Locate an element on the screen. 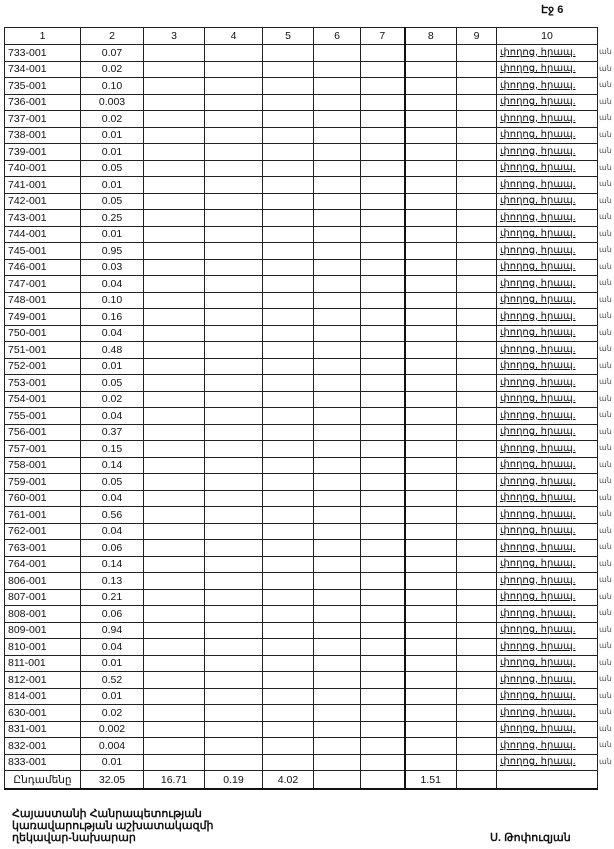  table-row: 810-001 0.04 փողոց, հրապ. is located at coordinates (301, 647).